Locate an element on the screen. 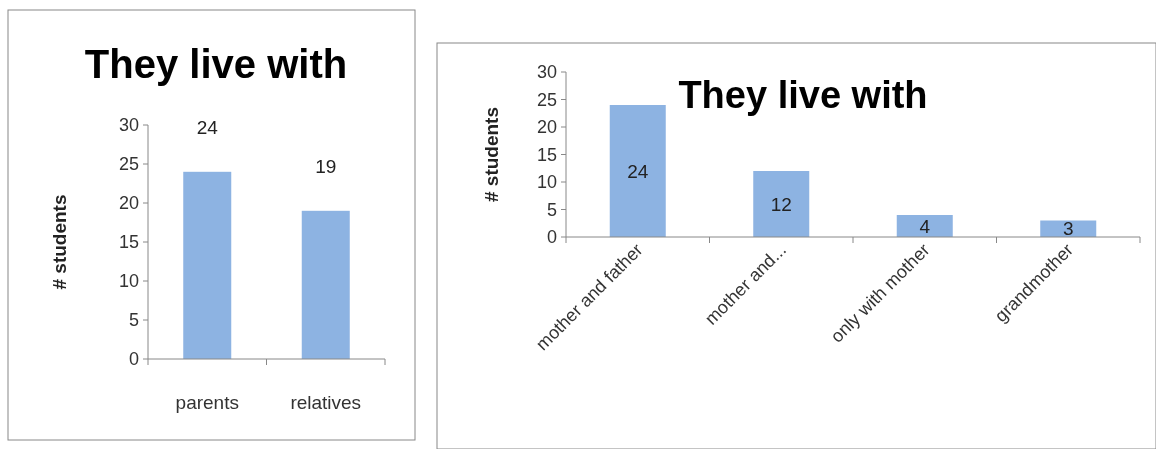 The width and height of the screenshot is (1156, 449). data-label: 4 is located at coordinates (925, 226).